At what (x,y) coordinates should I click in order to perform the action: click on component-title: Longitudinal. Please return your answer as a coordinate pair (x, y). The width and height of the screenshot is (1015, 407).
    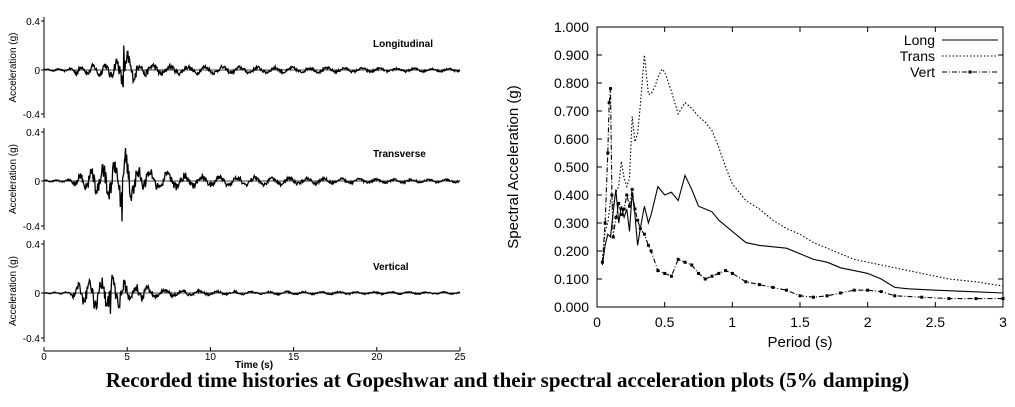
    Looking at the image, I should click on (403, 44).